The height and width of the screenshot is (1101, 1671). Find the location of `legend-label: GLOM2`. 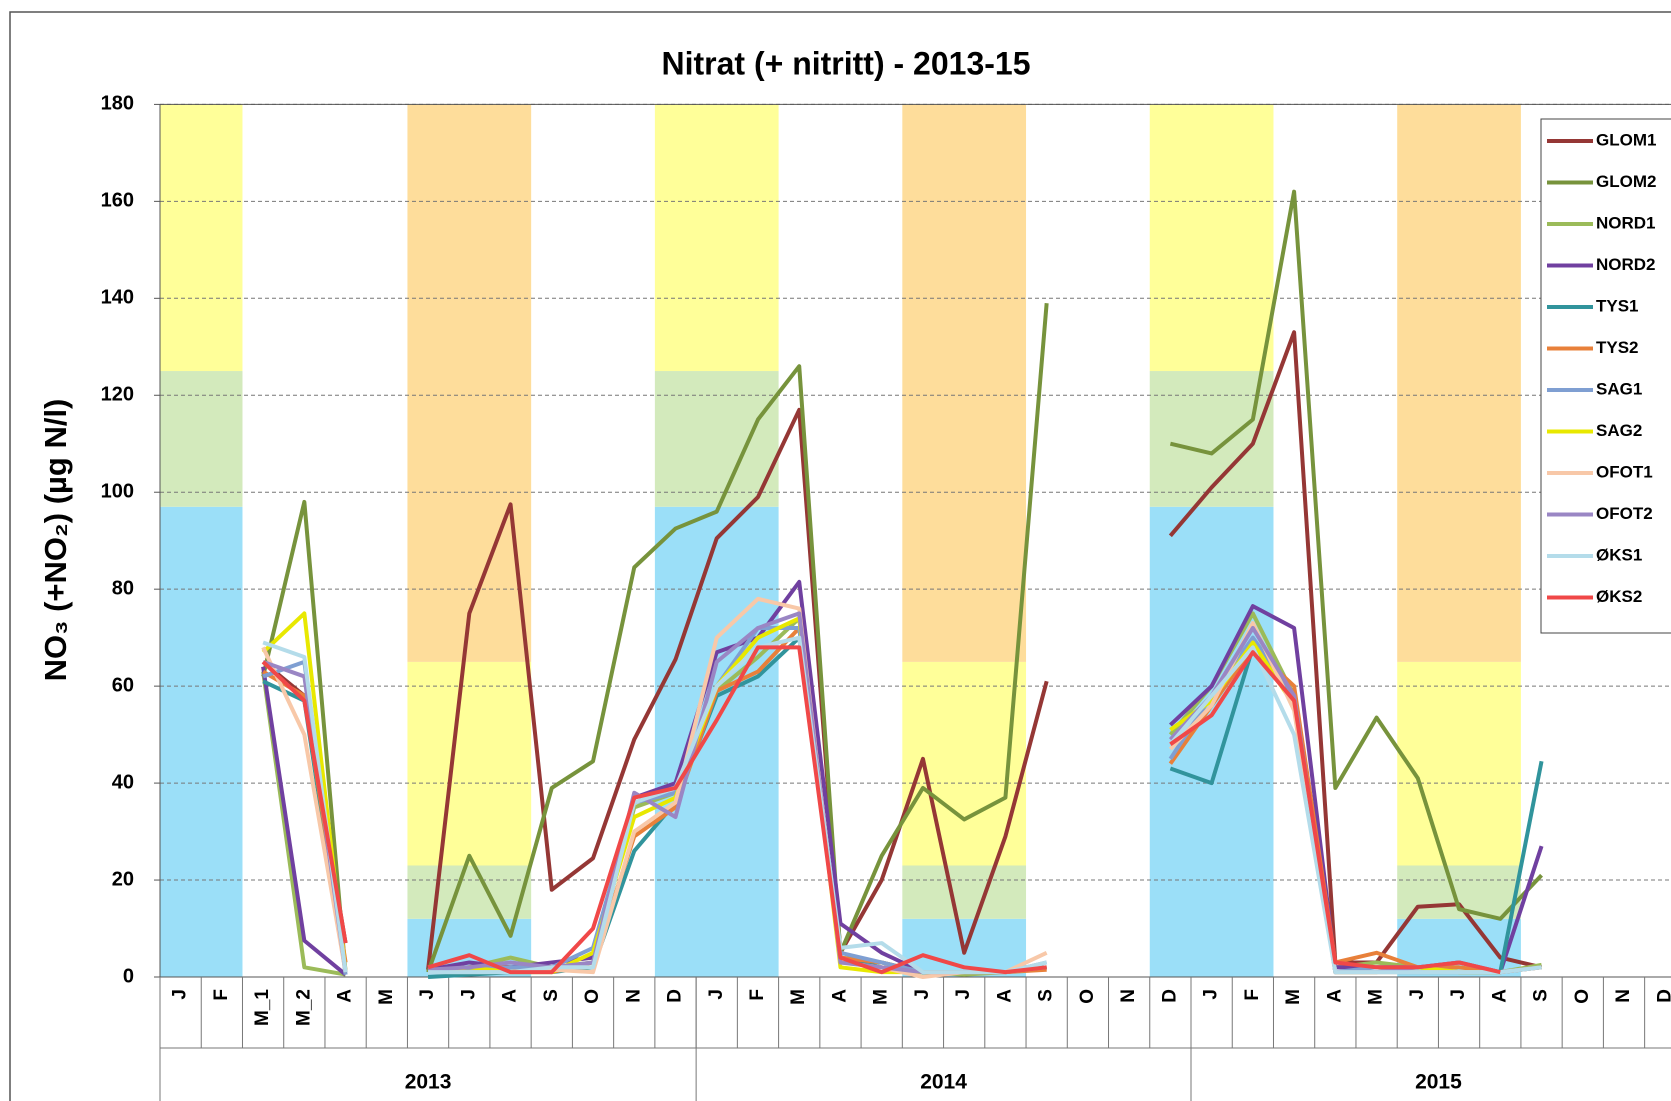

legend-label: GLOM2 is located at coordinates (1626, 181).